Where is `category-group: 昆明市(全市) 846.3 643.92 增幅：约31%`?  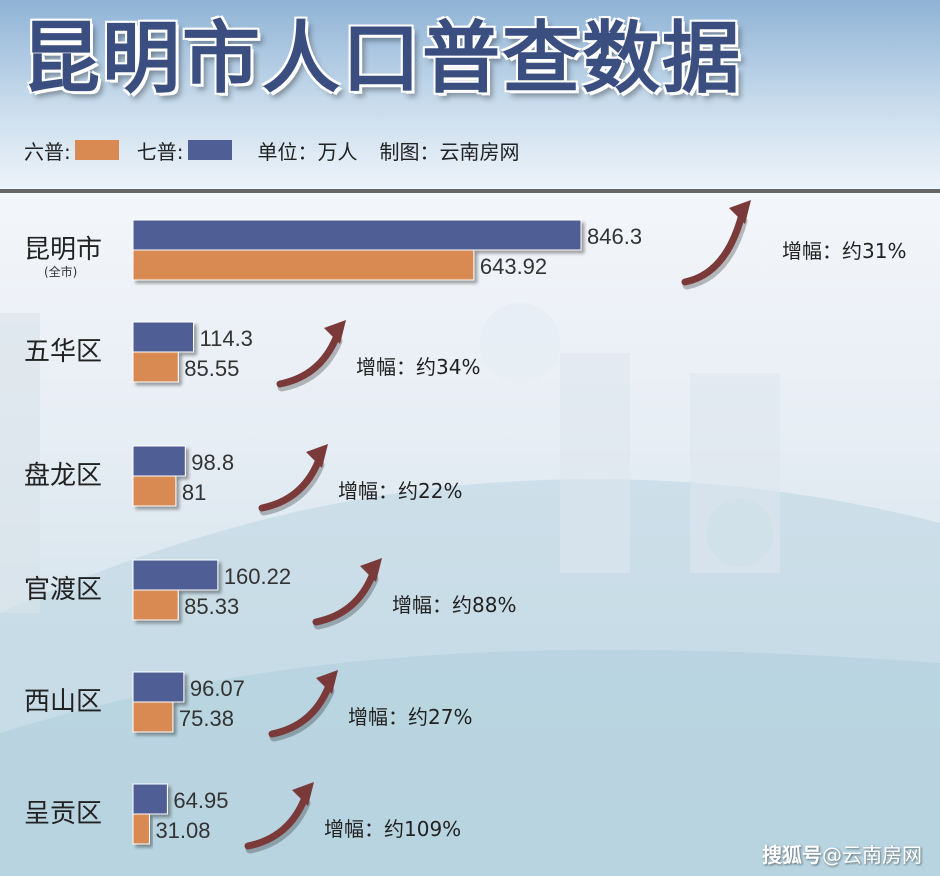
category-group: 昆明市(全市) 846.3 643.92 增幅：约31% is located at coordinates (465, 245).